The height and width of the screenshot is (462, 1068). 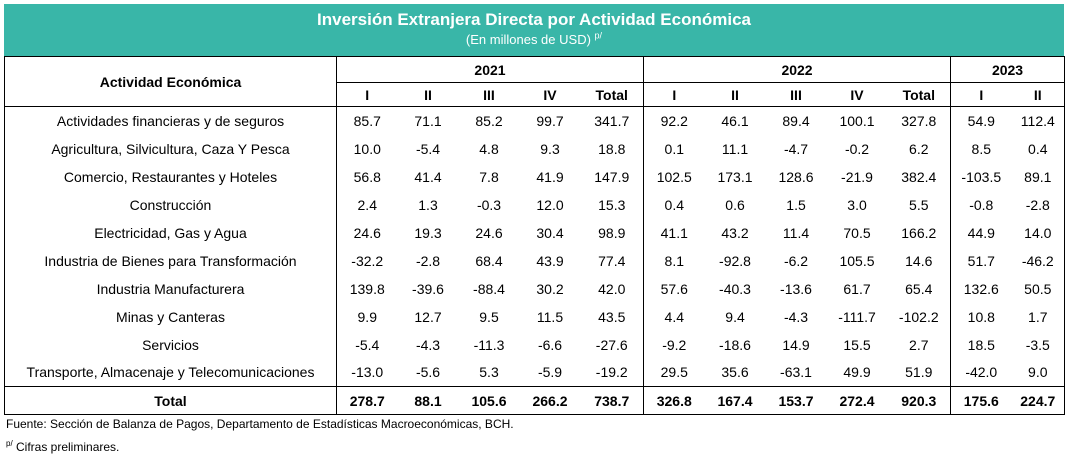 I want to click on table-cell: -6.2, so click(x=796, y=260).